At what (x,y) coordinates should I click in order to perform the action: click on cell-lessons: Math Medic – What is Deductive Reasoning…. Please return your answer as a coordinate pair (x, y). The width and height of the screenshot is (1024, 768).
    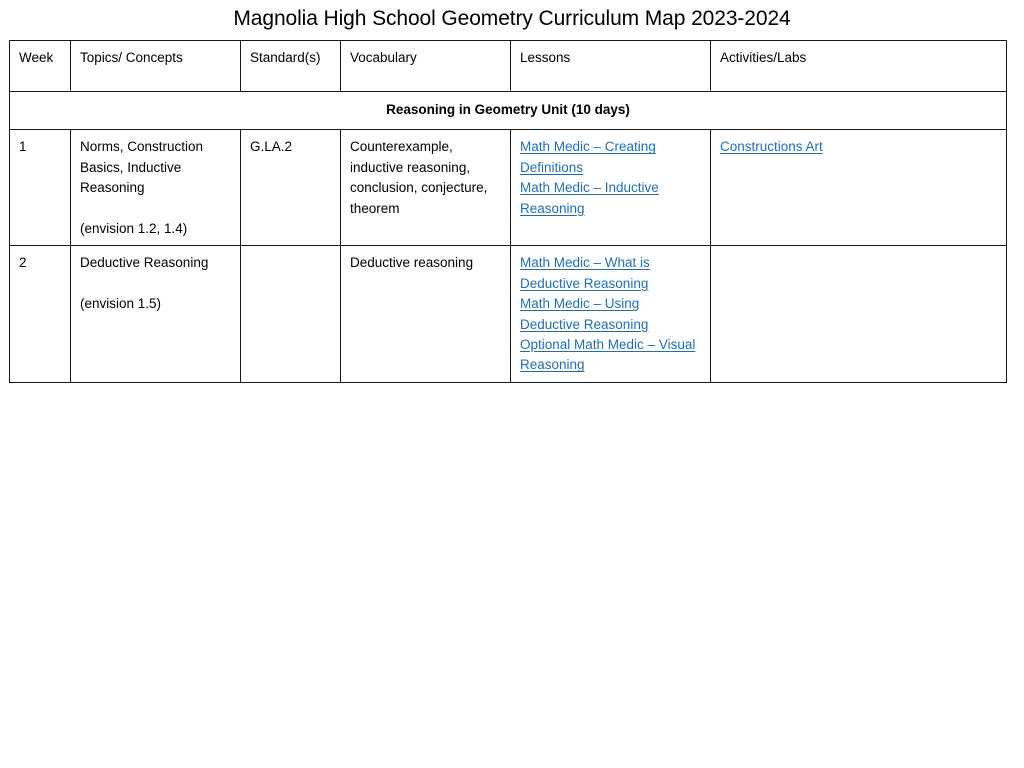
    Looking at the image, I should click on (610, 314).